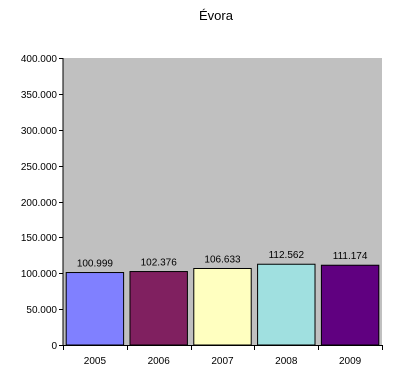 The width and height of the screenshot is (410, 369). I want to click on data-label-2005: 100.999, so click(95, 264).